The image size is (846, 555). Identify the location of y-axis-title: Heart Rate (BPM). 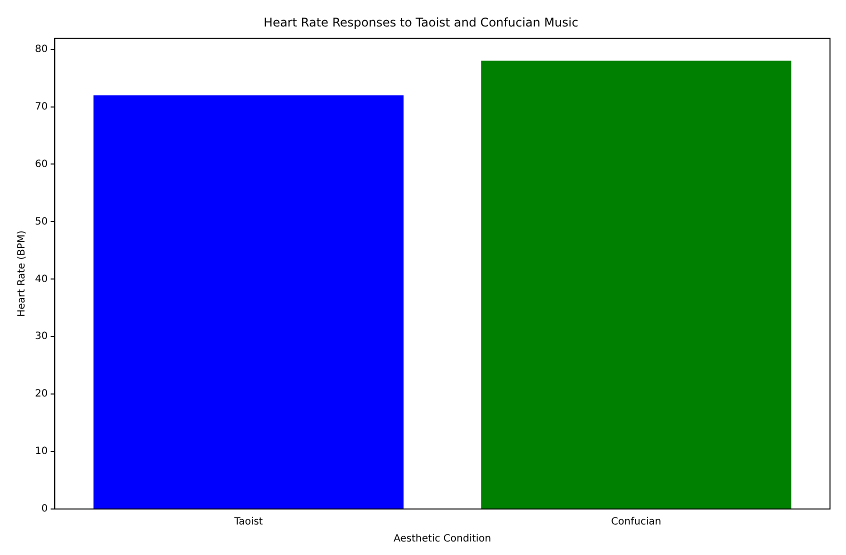
(22, 273).